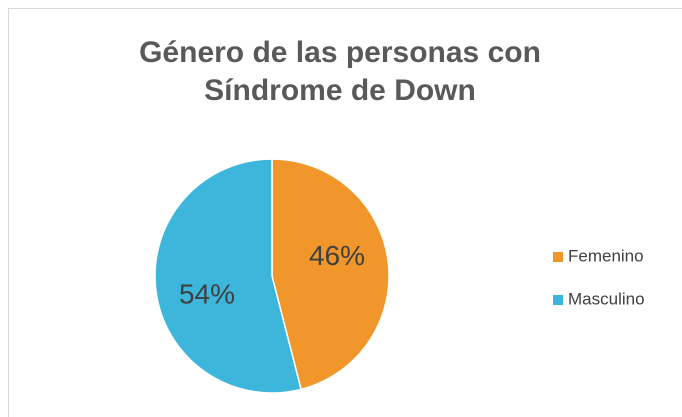 Image resolution: width=682 pixels, height=417 pixels. Describe the element at coordinates (606, 255) in the screenshot. I see `legend-label: Femenino` at that location.